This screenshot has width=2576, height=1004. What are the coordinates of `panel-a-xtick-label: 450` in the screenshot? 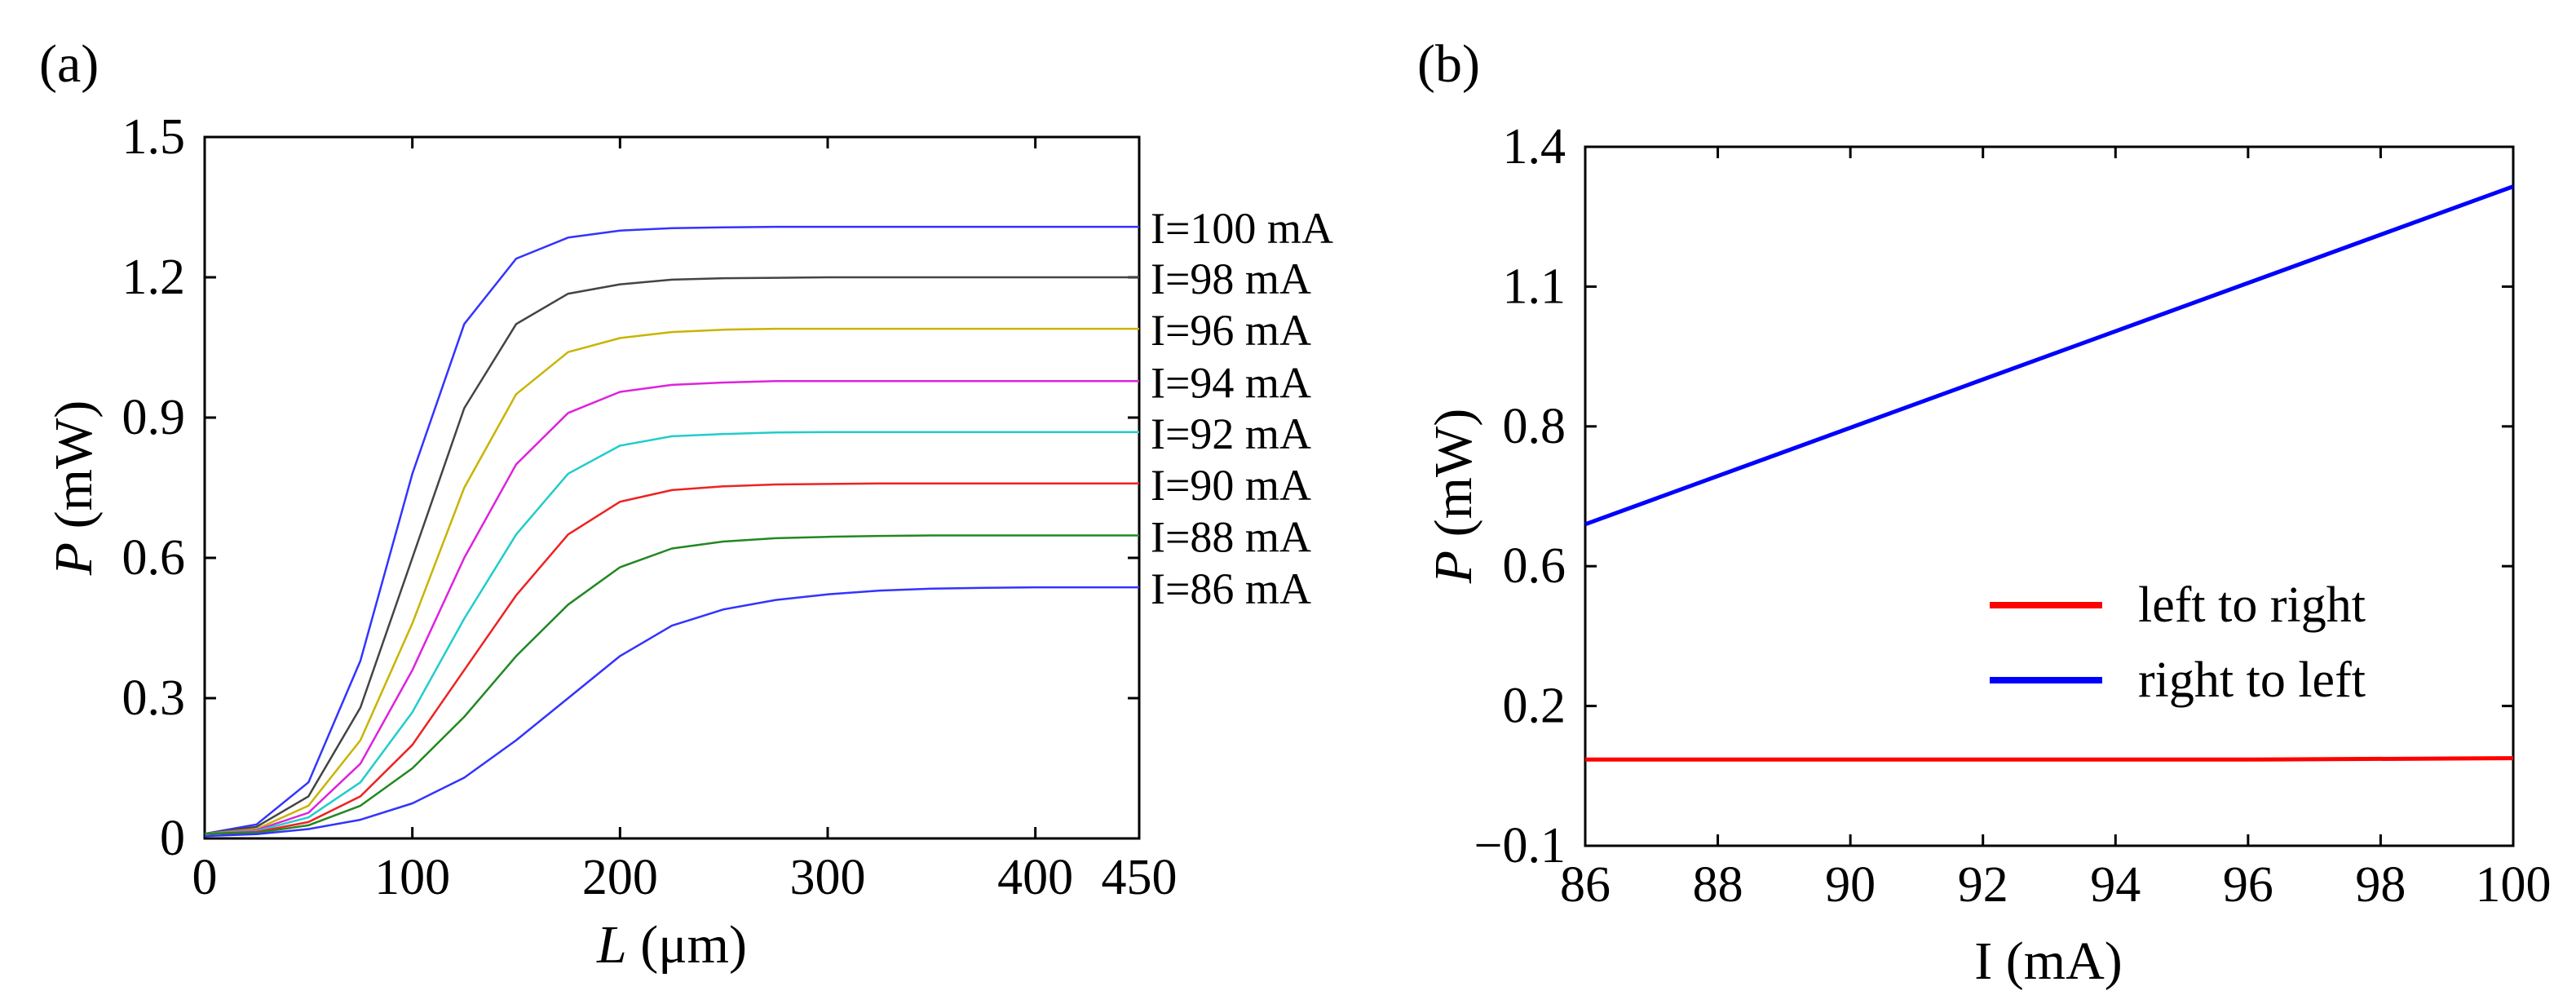 It's located at (1140, 878).